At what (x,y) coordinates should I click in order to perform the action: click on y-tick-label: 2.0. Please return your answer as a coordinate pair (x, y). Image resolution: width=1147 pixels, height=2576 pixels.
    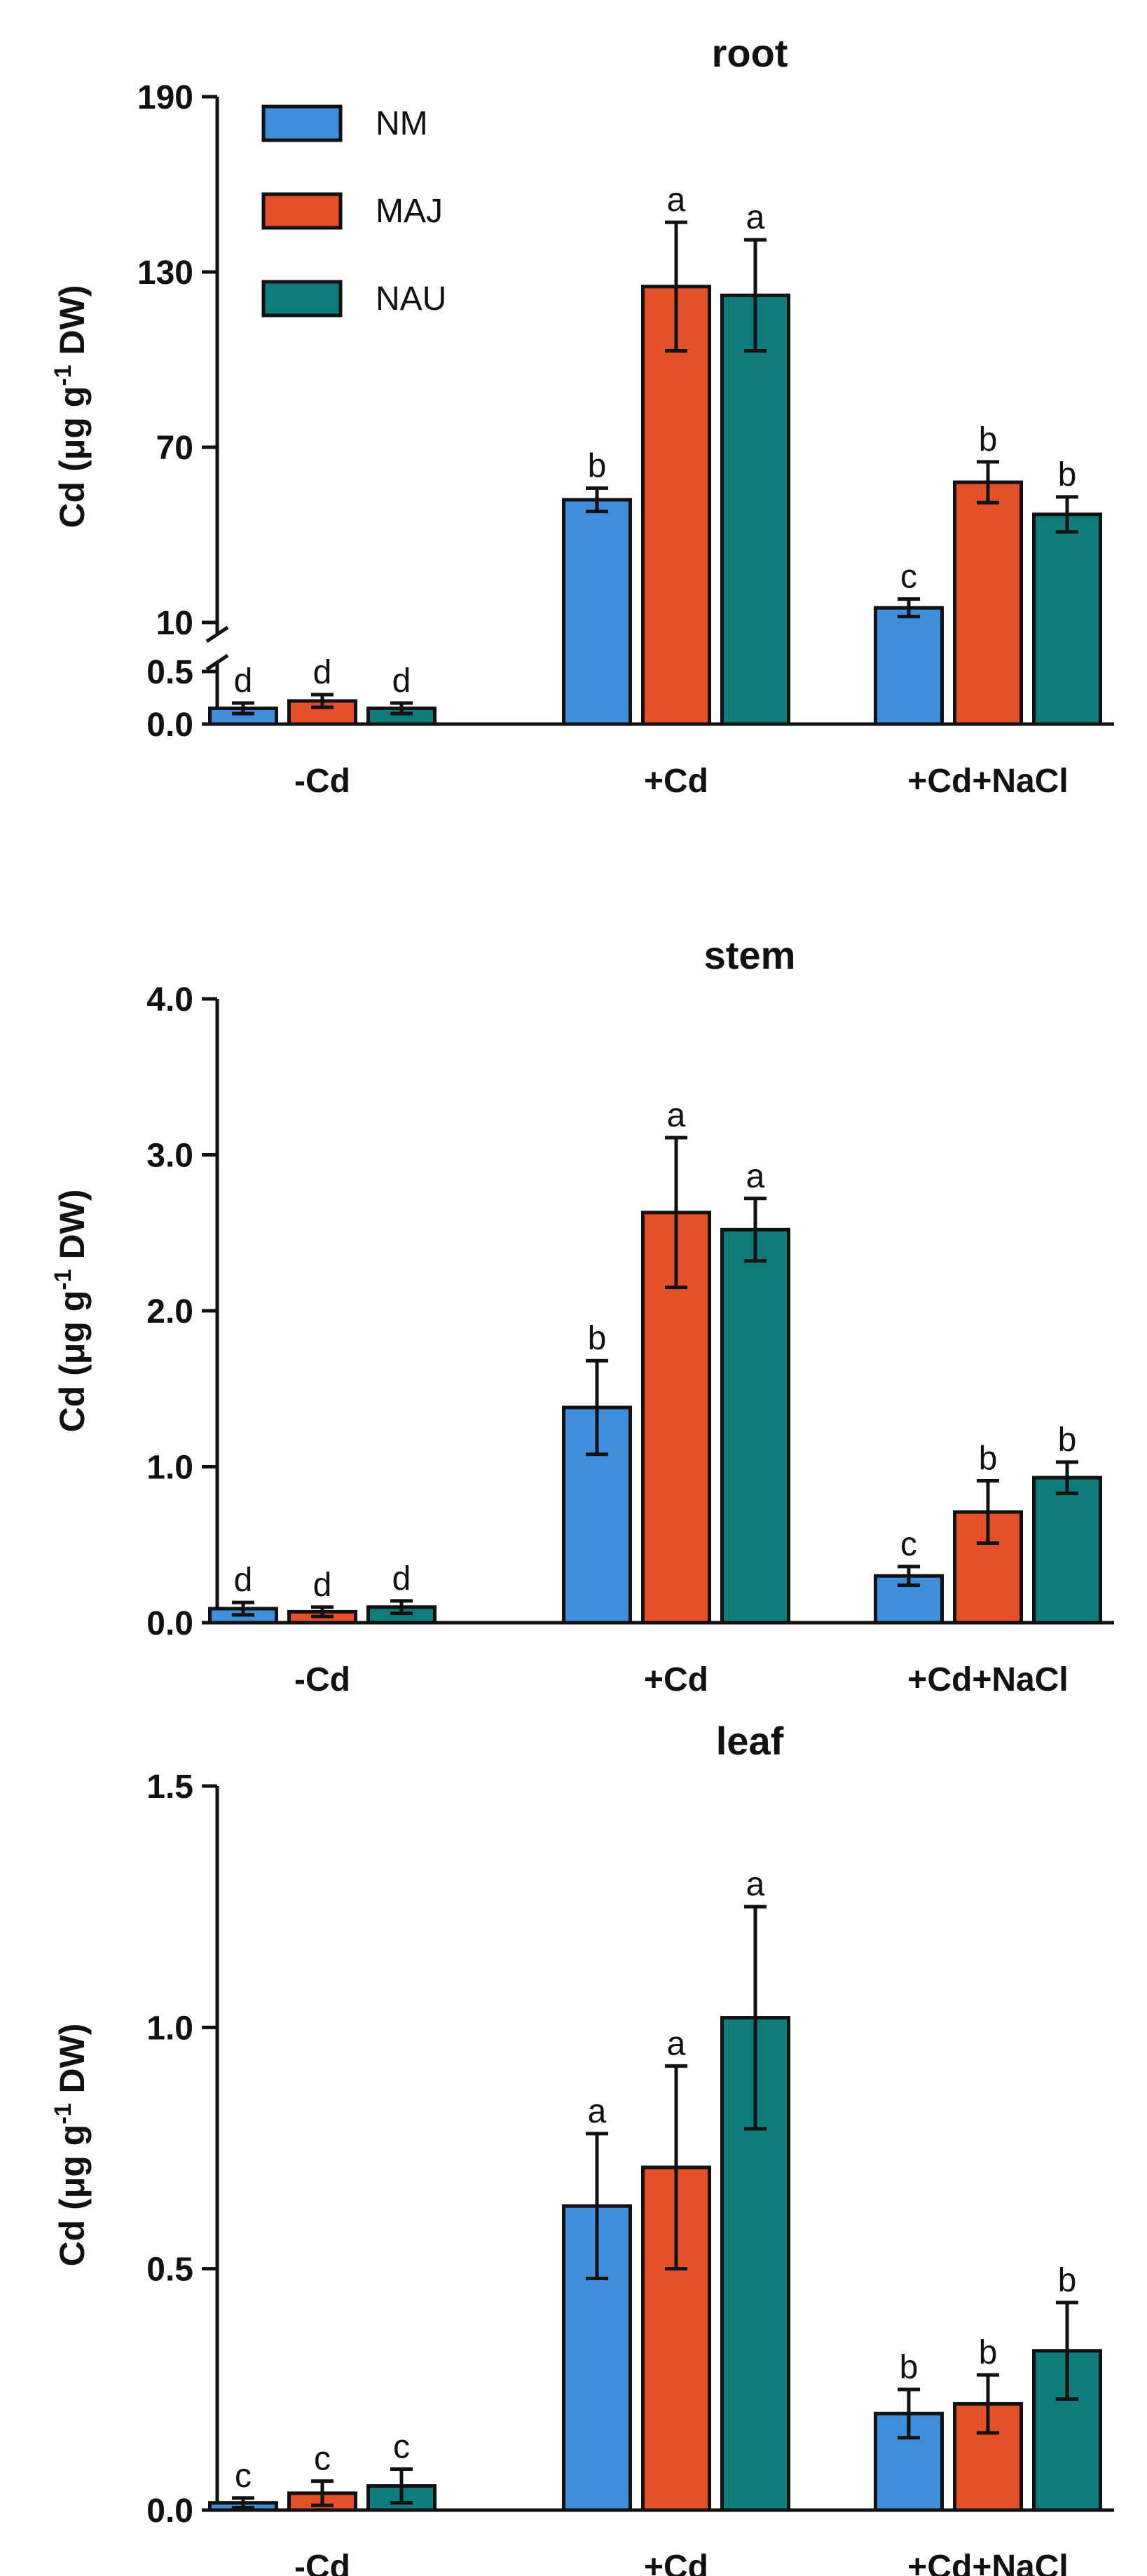
    Looking at the image, I should click on (170, 1311).